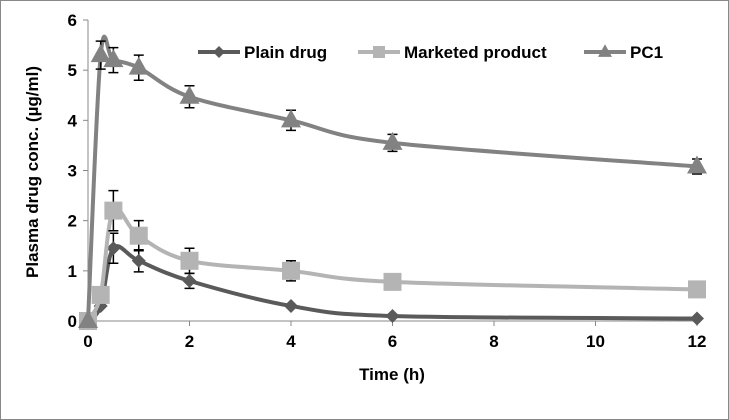  Describe the element at coordinates (392, 374) in the screenshot. I see `x-axis-label: Time (h)` at that location.